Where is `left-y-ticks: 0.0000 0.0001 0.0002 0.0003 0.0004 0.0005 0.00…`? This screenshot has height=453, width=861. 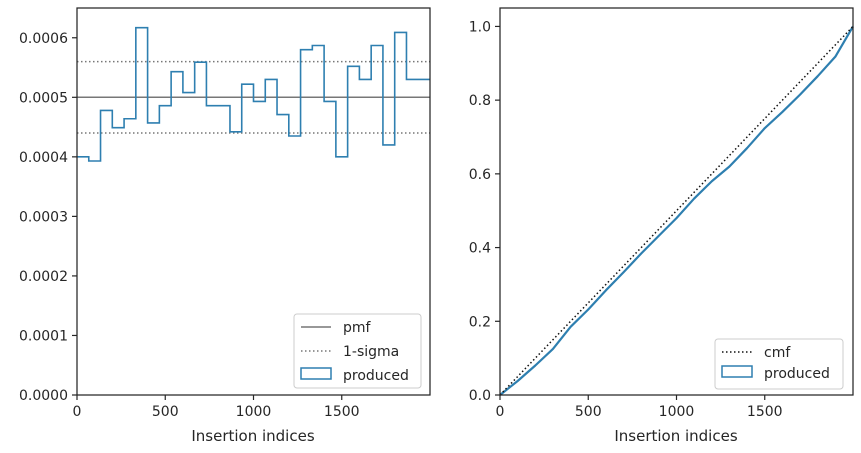 left-y-ticks: 0.0000 0.0001 0.0002 0.0003 0.0004 0.0005 0.00… is located at coordinates (48, 217).